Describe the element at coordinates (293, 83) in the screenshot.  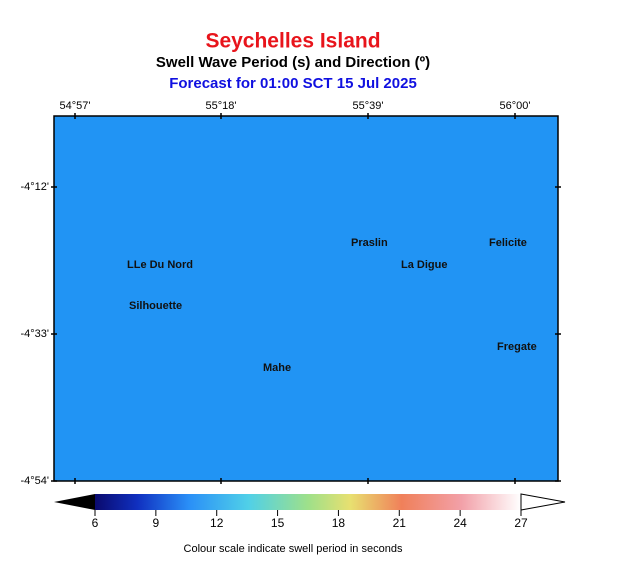
I see `forecast: Forecast for 01:00 SCT 15 Jul 2025` at that location.